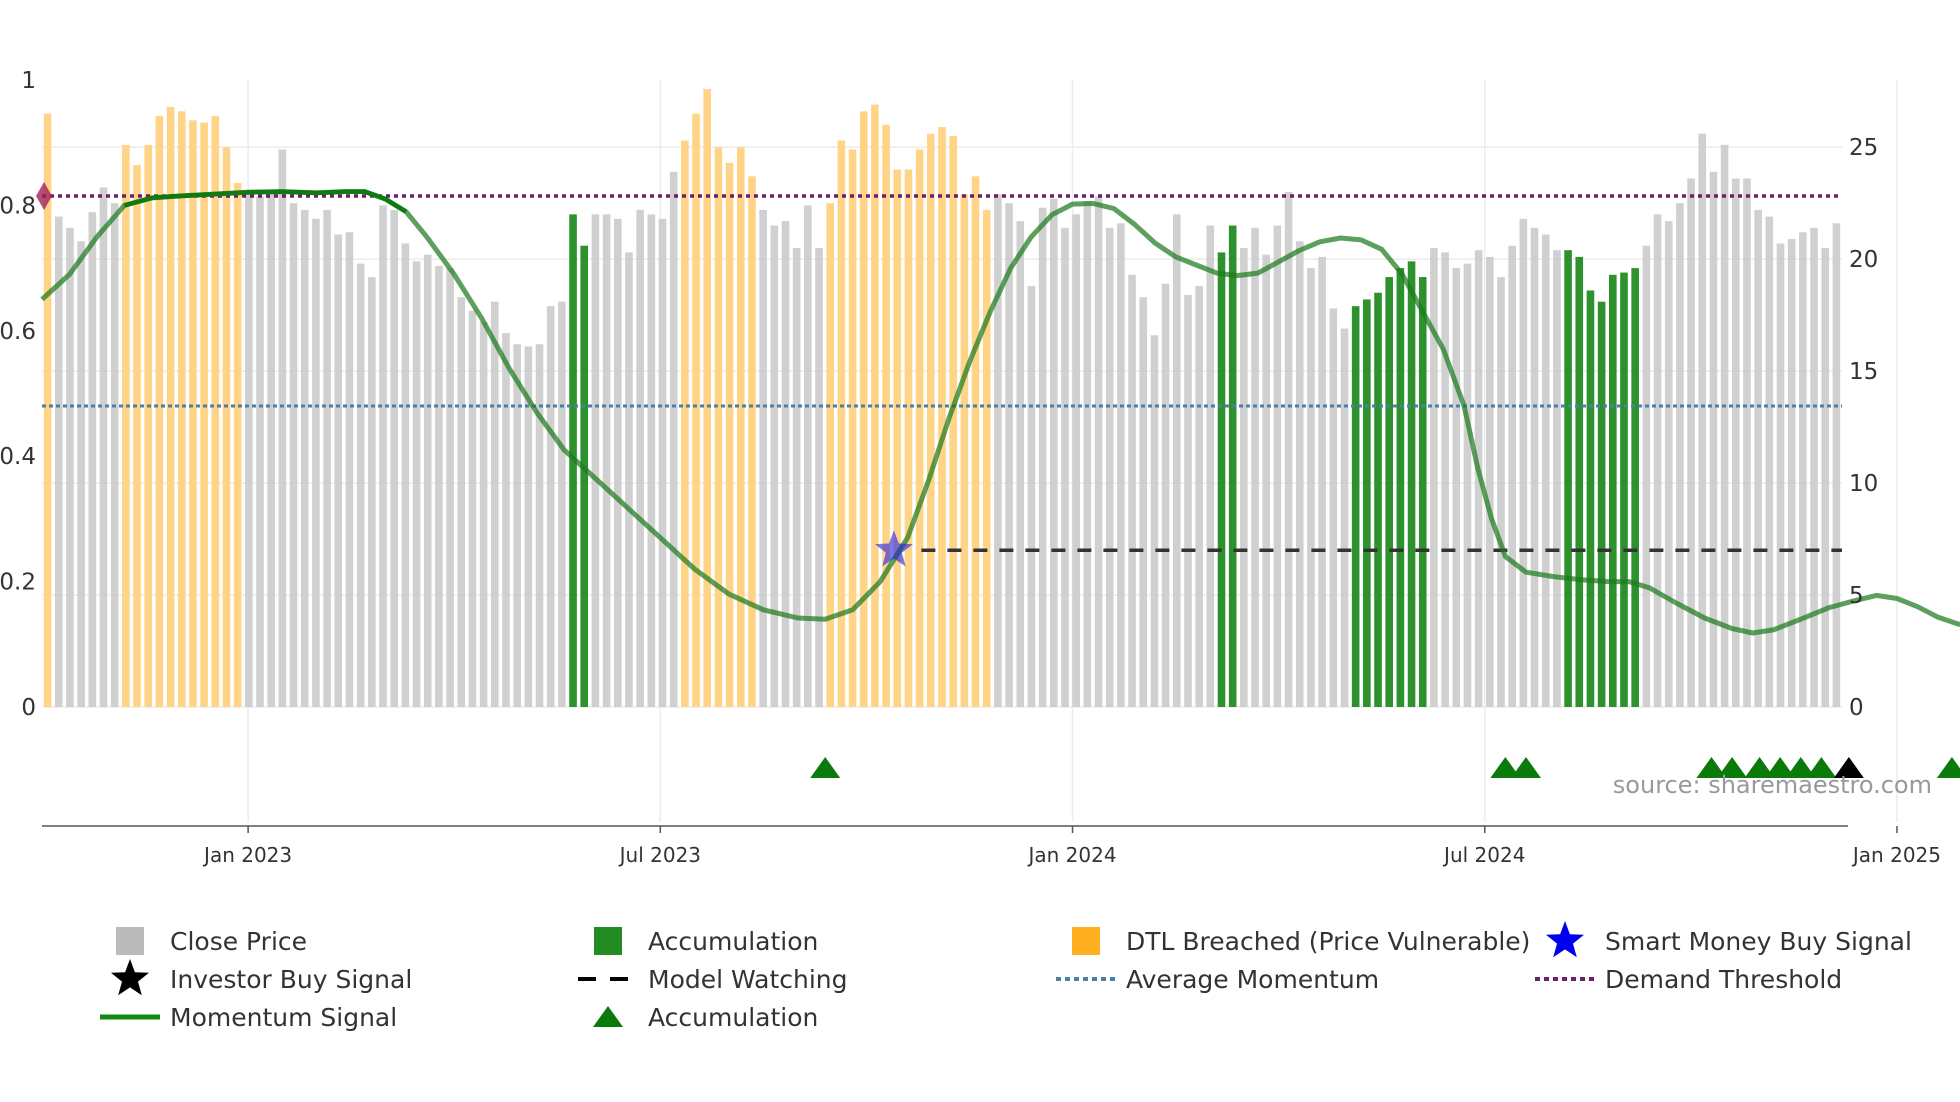 This screenshot has height=1102, width=1960. I want to click on legend-label: Model Watching, so click(748, 979).